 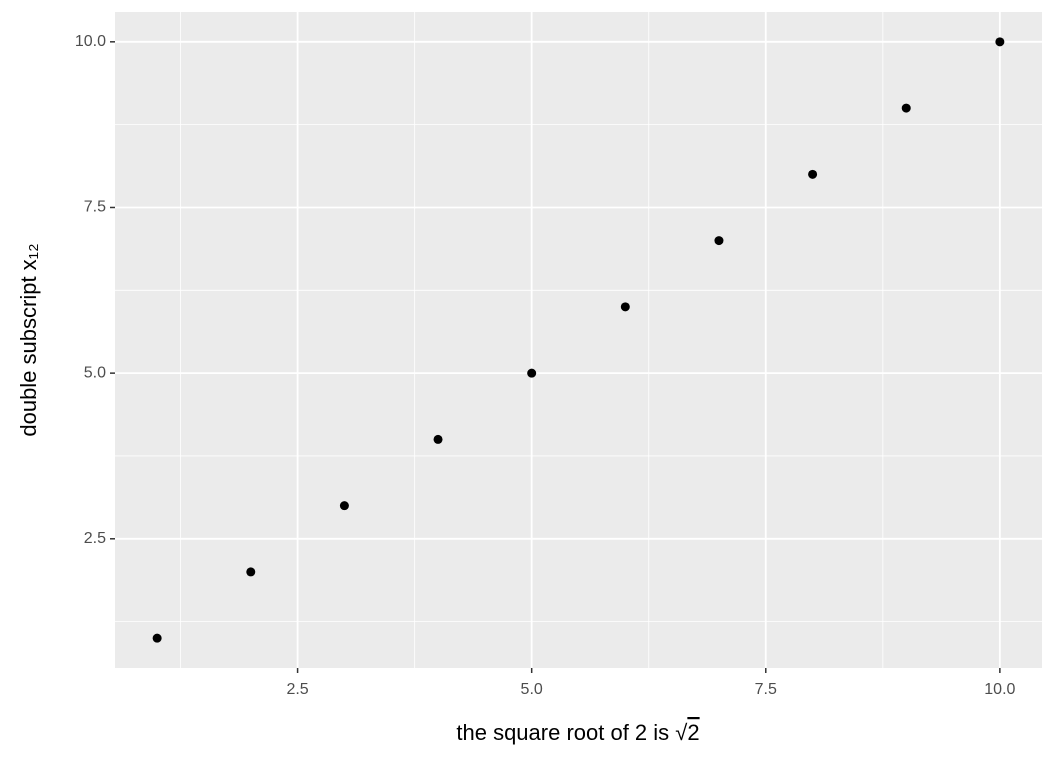 What do you see at coordinates (90, 41) in the screenshot?
I see `y-tick-label: 10.0` at bounding box center [90, 41].